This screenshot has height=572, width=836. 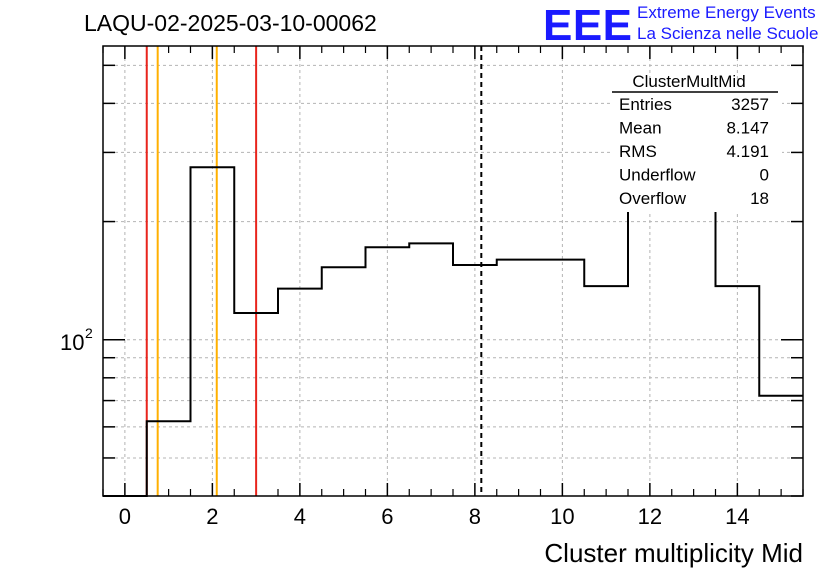 I want to click on x-tick-label: 8, so click(x=475, y=516).